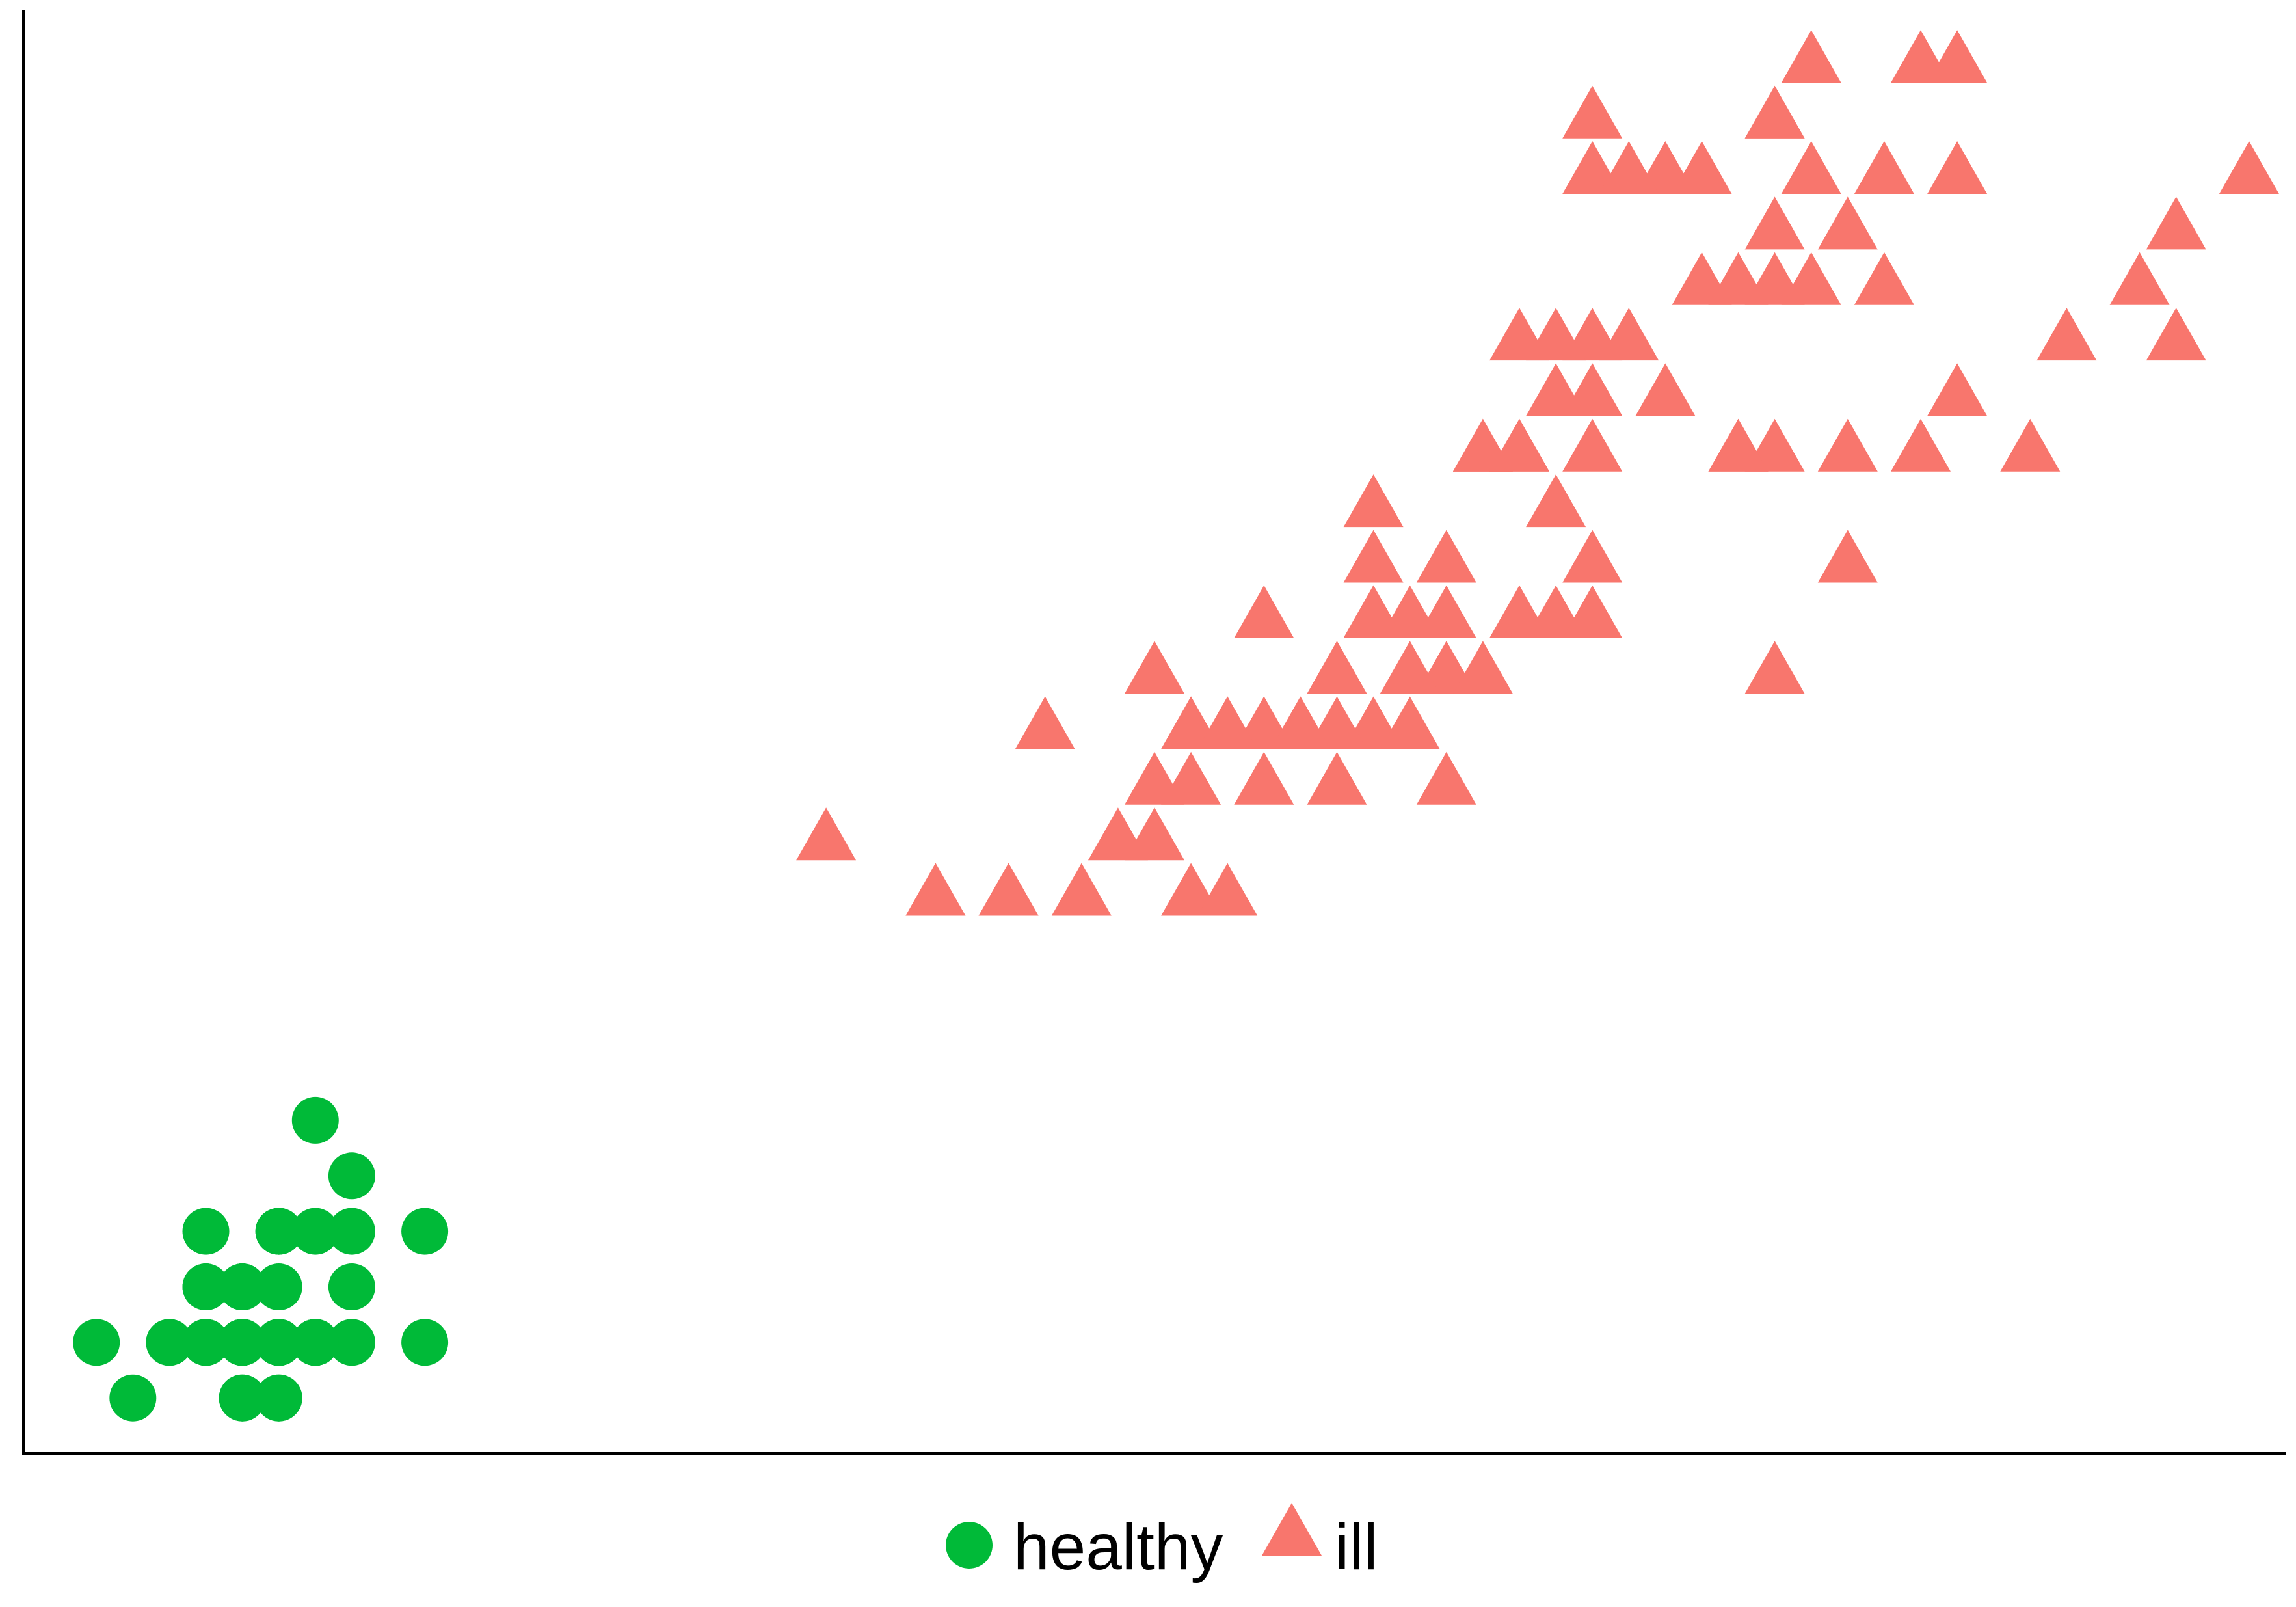 Image resolution: width=2296 pixels, height=1607 pixels. Describe the element at coordinates (1356, 1547) in the screenshot. I see `legend-label-ill: ill` at that location.